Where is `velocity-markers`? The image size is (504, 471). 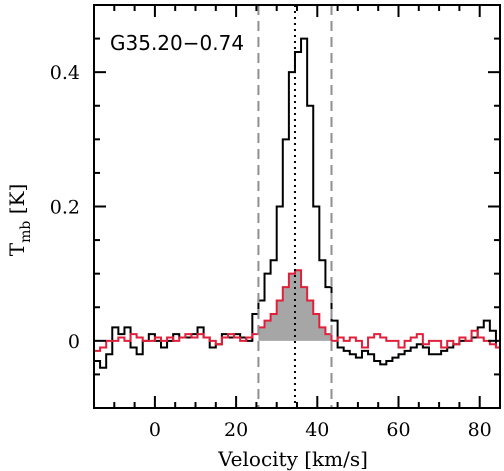
velocity-markers is located at coordinates (295, 206).